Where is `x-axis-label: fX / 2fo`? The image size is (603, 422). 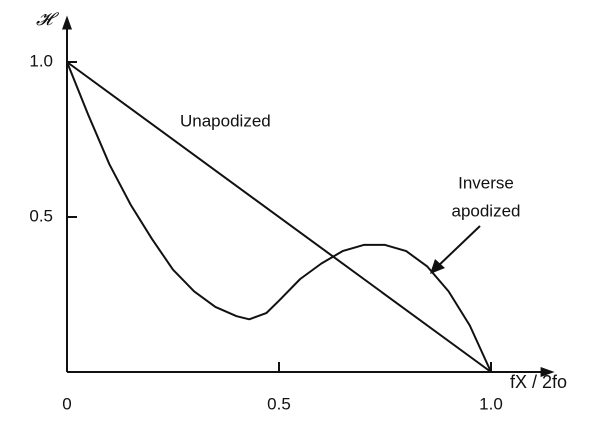
x-axis-label: fX / 2fo is located at coordinates (538, 382).